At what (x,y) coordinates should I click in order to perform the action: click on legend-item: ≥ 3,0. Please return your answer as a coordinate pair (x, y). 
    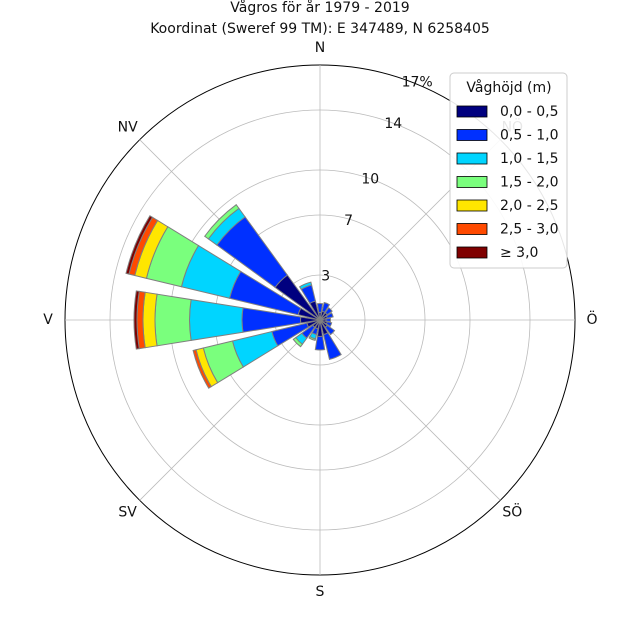
    Looking at the image, I should click on (497, 253).